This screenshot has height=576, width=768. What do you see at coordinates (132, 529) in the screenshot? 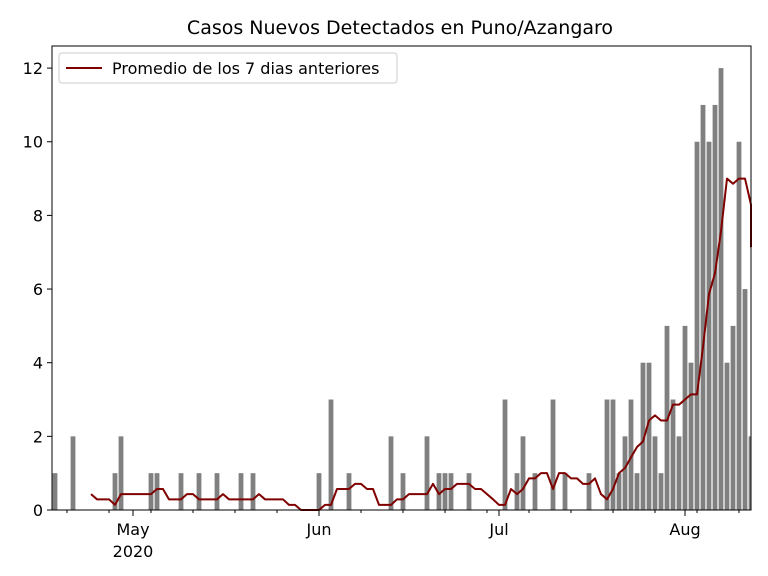
I see `x-tick-label: May` at bounding box center [132, 529].